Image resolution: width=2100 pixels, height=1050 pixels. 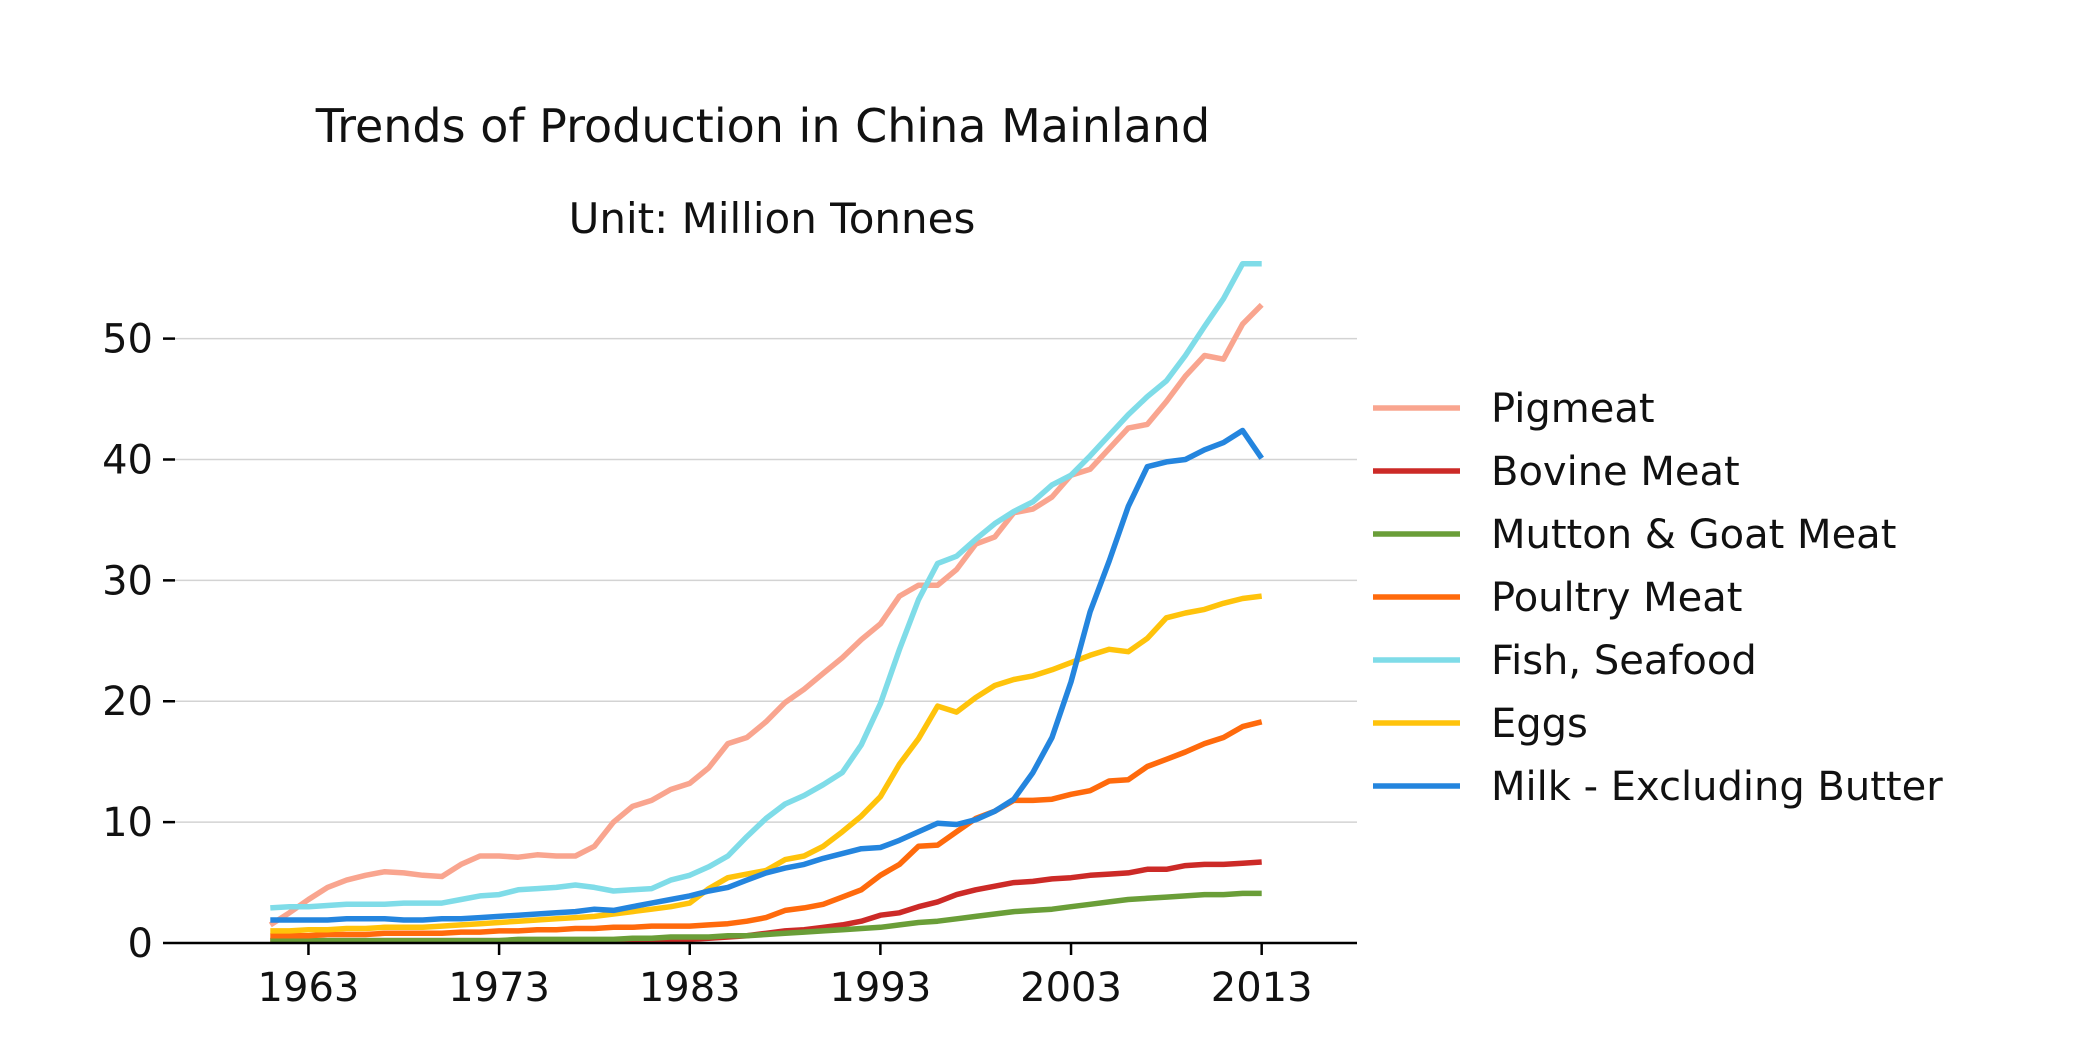 What do you see at coordinates (1262, 988) in the screenshot?
I see `x-tick-label-2013: 2013` at bounding box center [1262, 988].